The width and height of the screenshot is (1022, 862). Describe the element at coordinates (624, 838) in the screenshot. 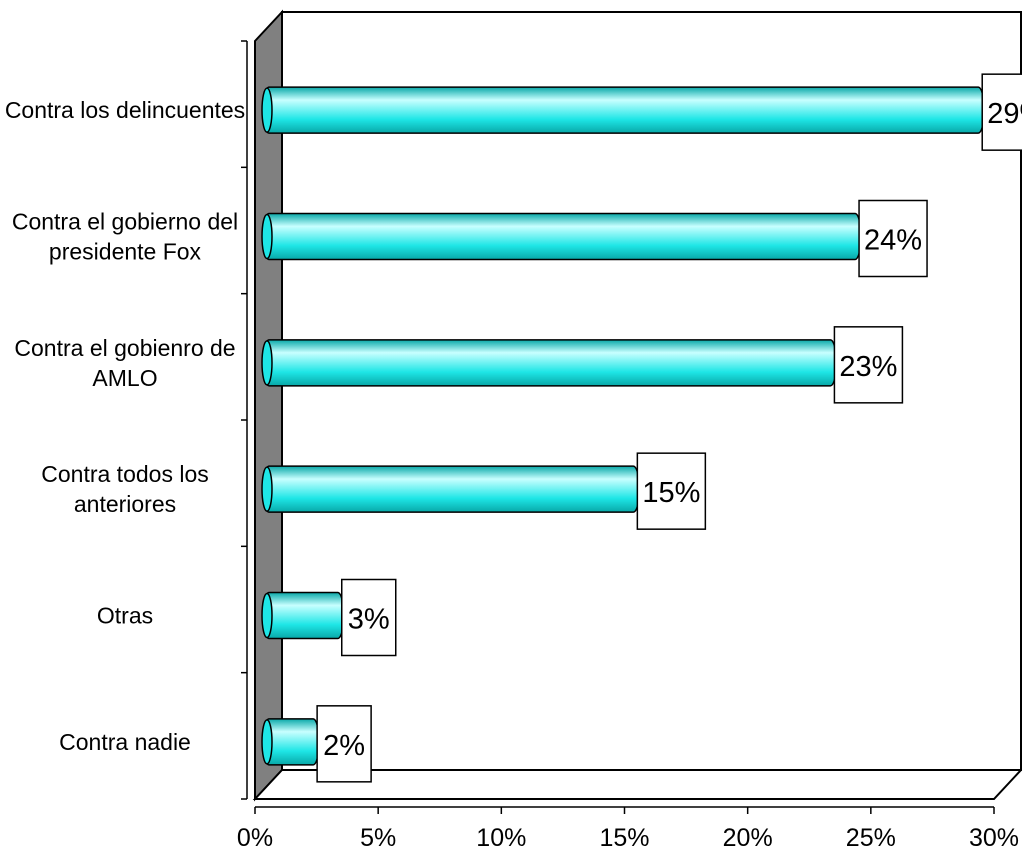

I see `x-tick-label: 15%` at that location.